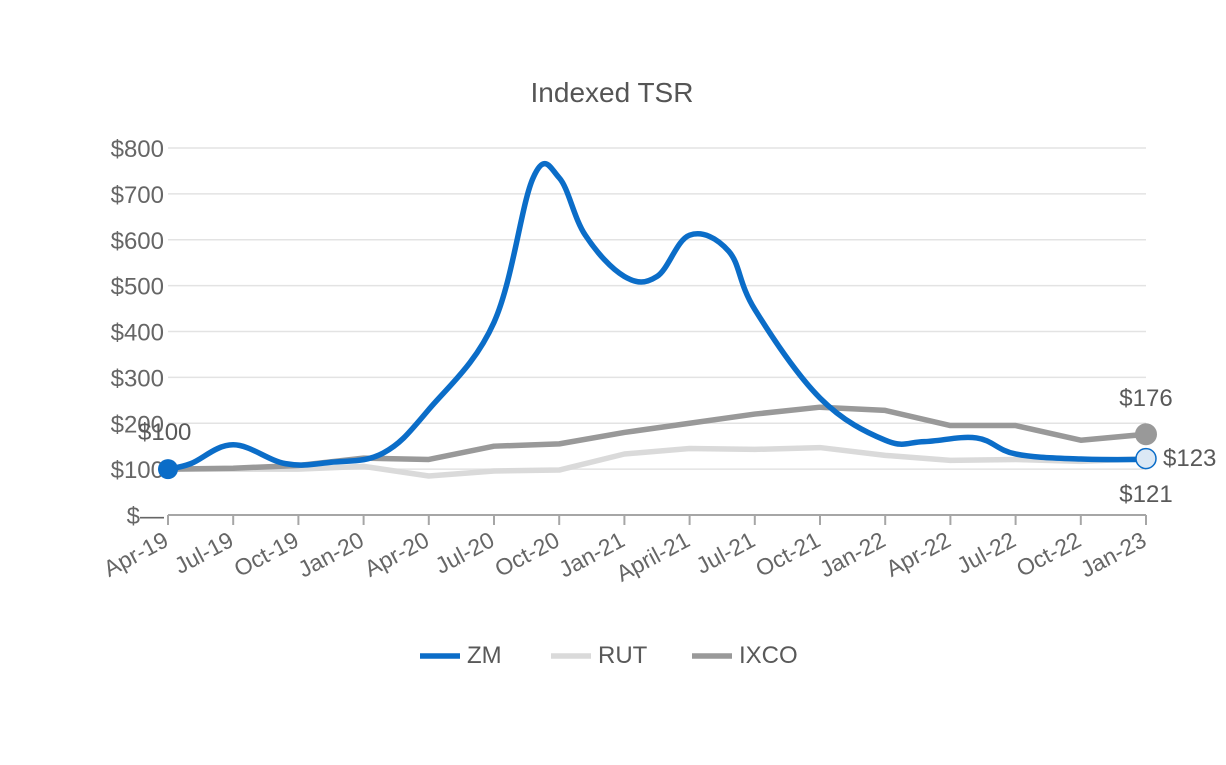 The image size is (1226, 765). What do you see at coordinates (653, 556) in the screenshot?
I see `x-tick-label: April-21` at bounding box center [653, 556].